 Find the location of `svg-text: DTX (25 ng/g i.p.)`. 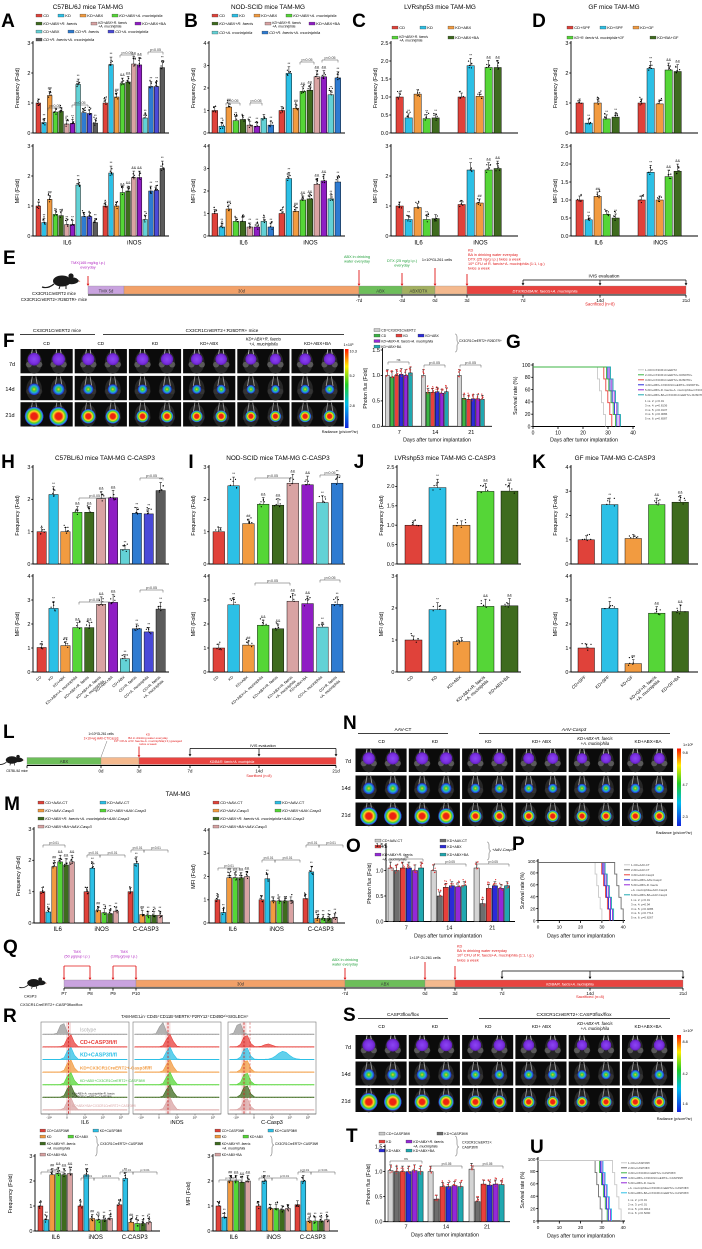

svg-text: DTX (25 ng/g i.p.) is located at coordinates (402, 261).